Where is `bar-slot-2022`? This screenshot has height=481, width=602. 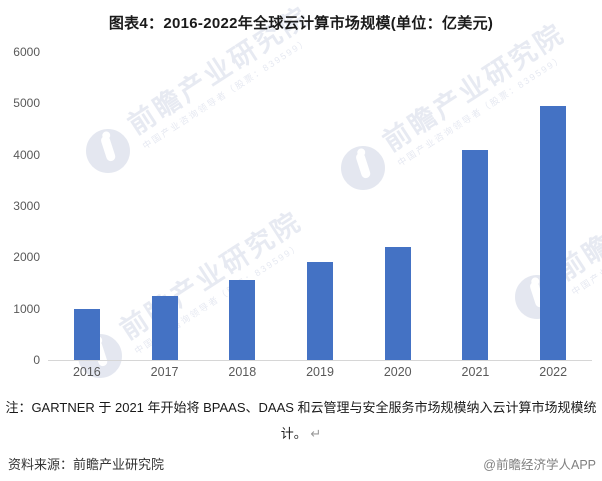 bar-slot-2022 is located at coordinates (553, 206).